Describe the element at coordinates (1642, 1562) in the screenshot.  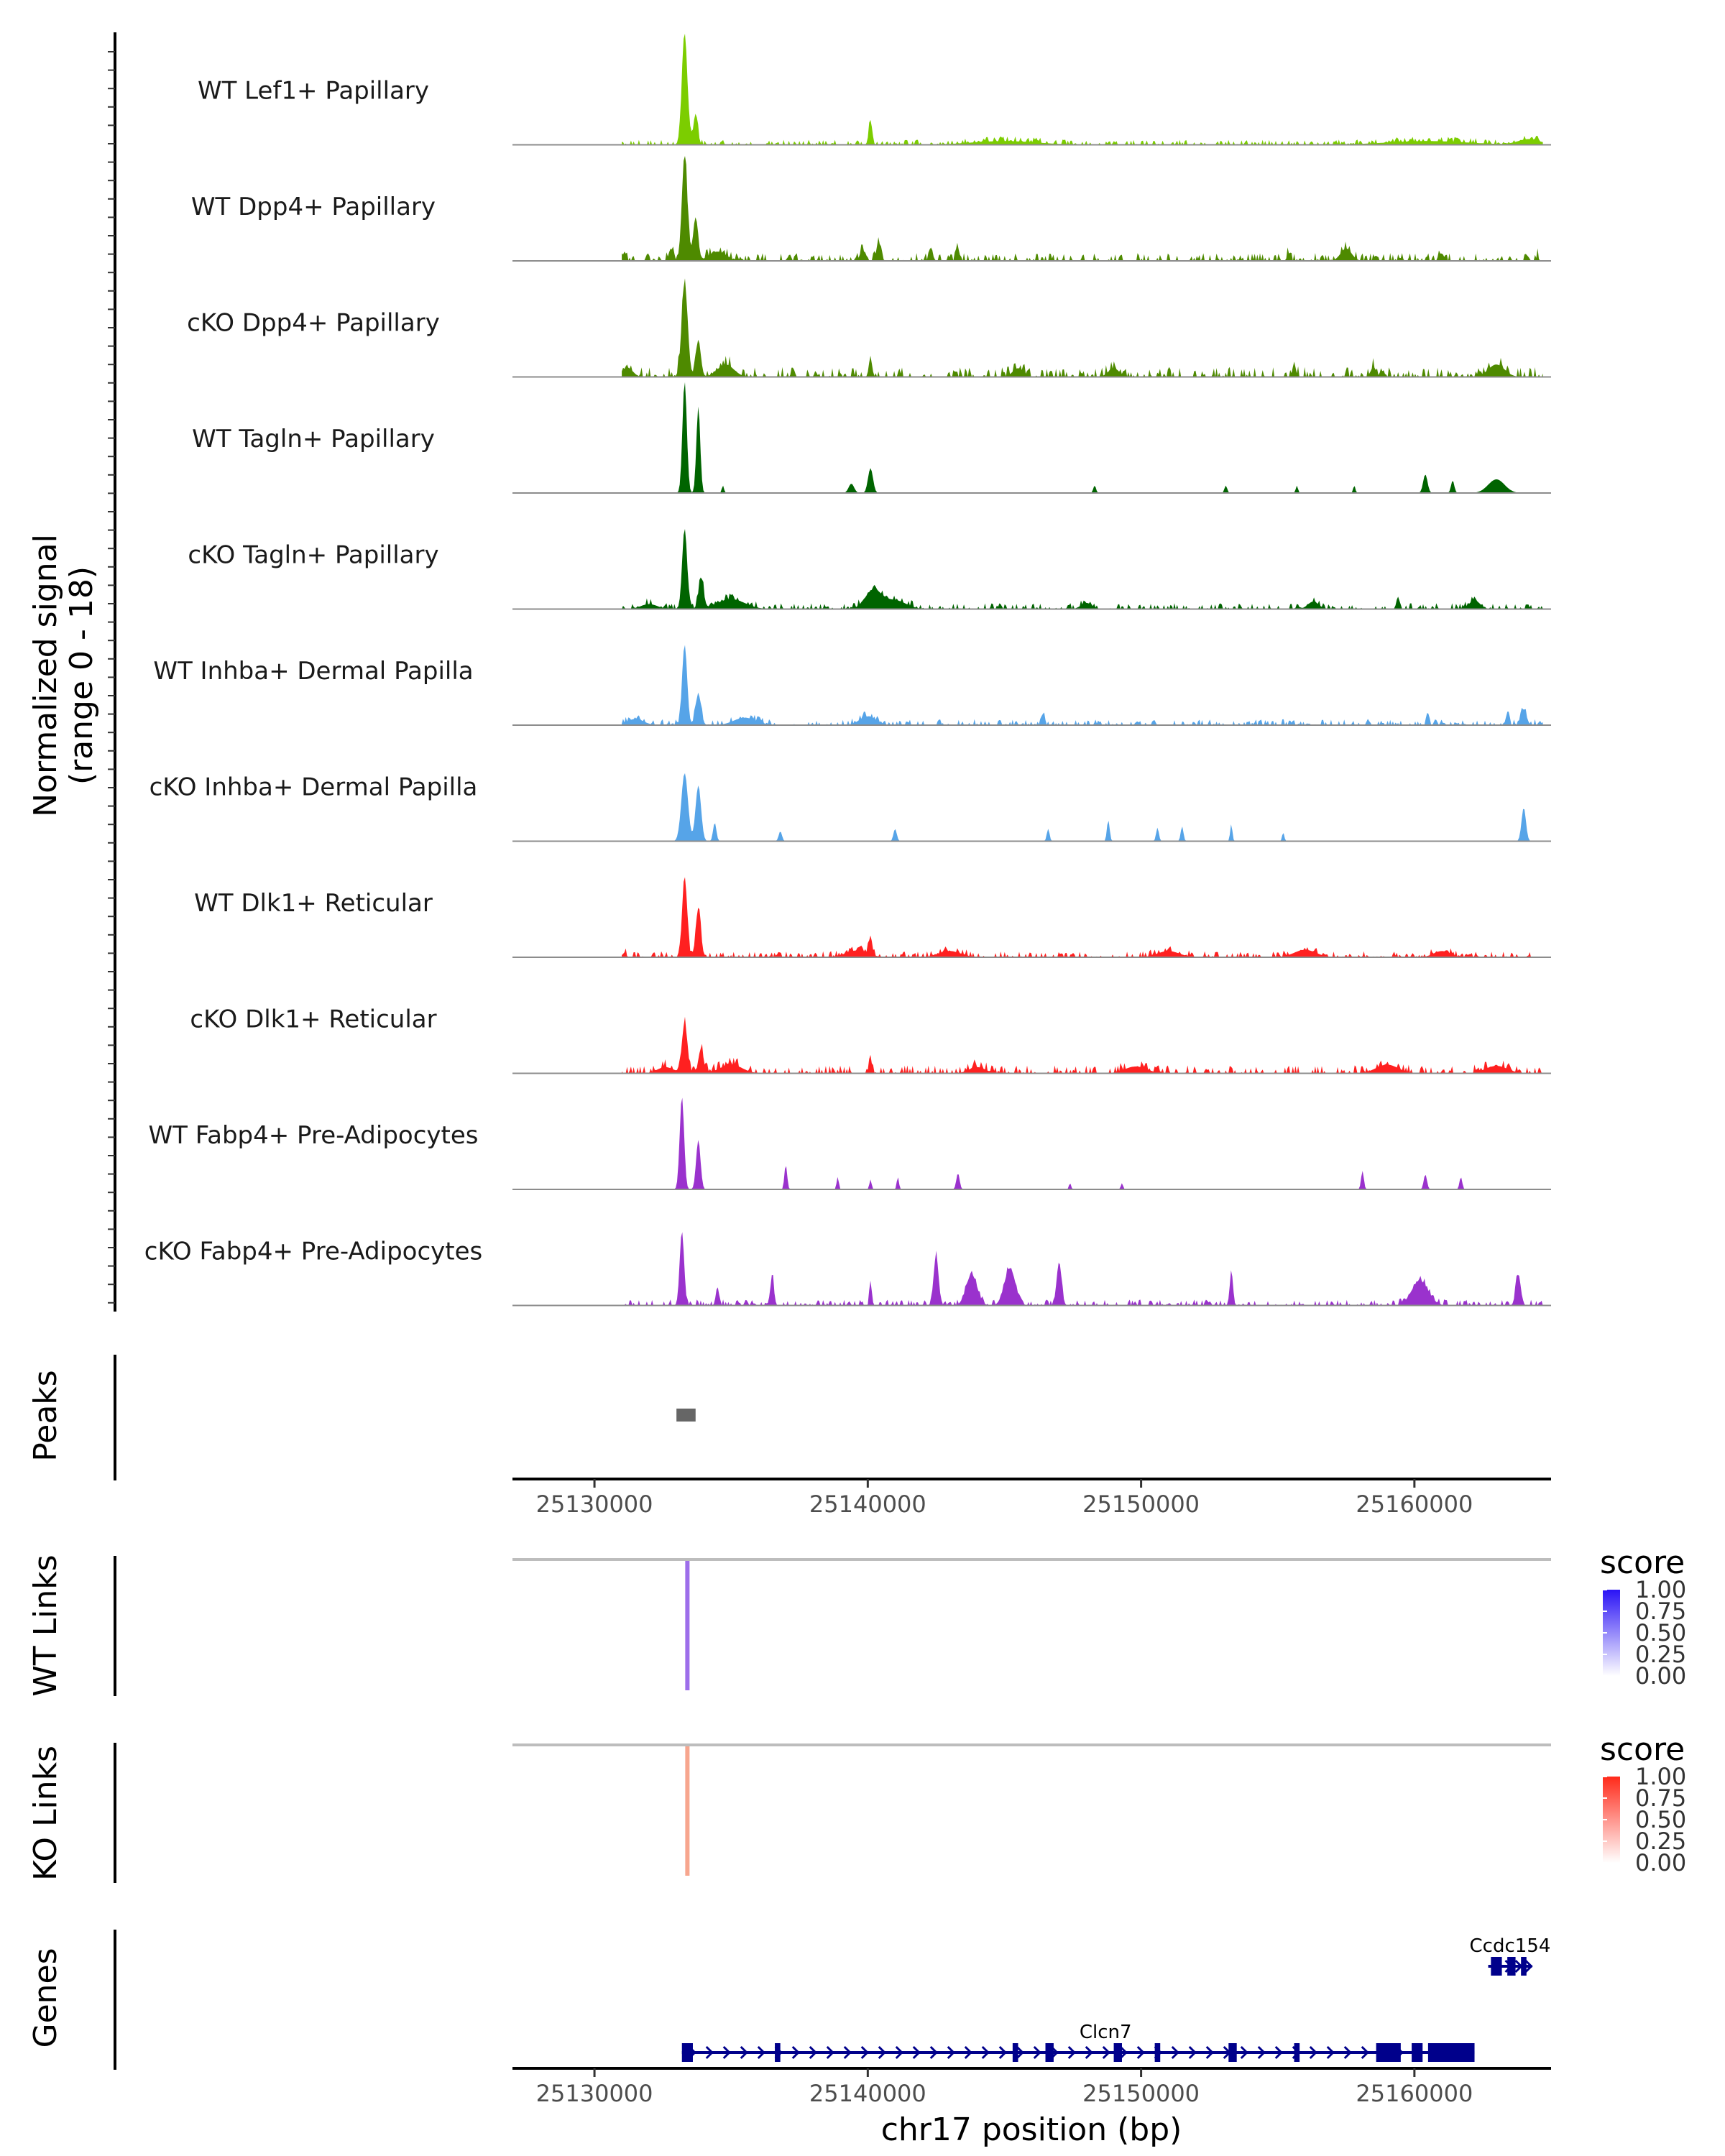
I see `legend-title-0: score` at that location.